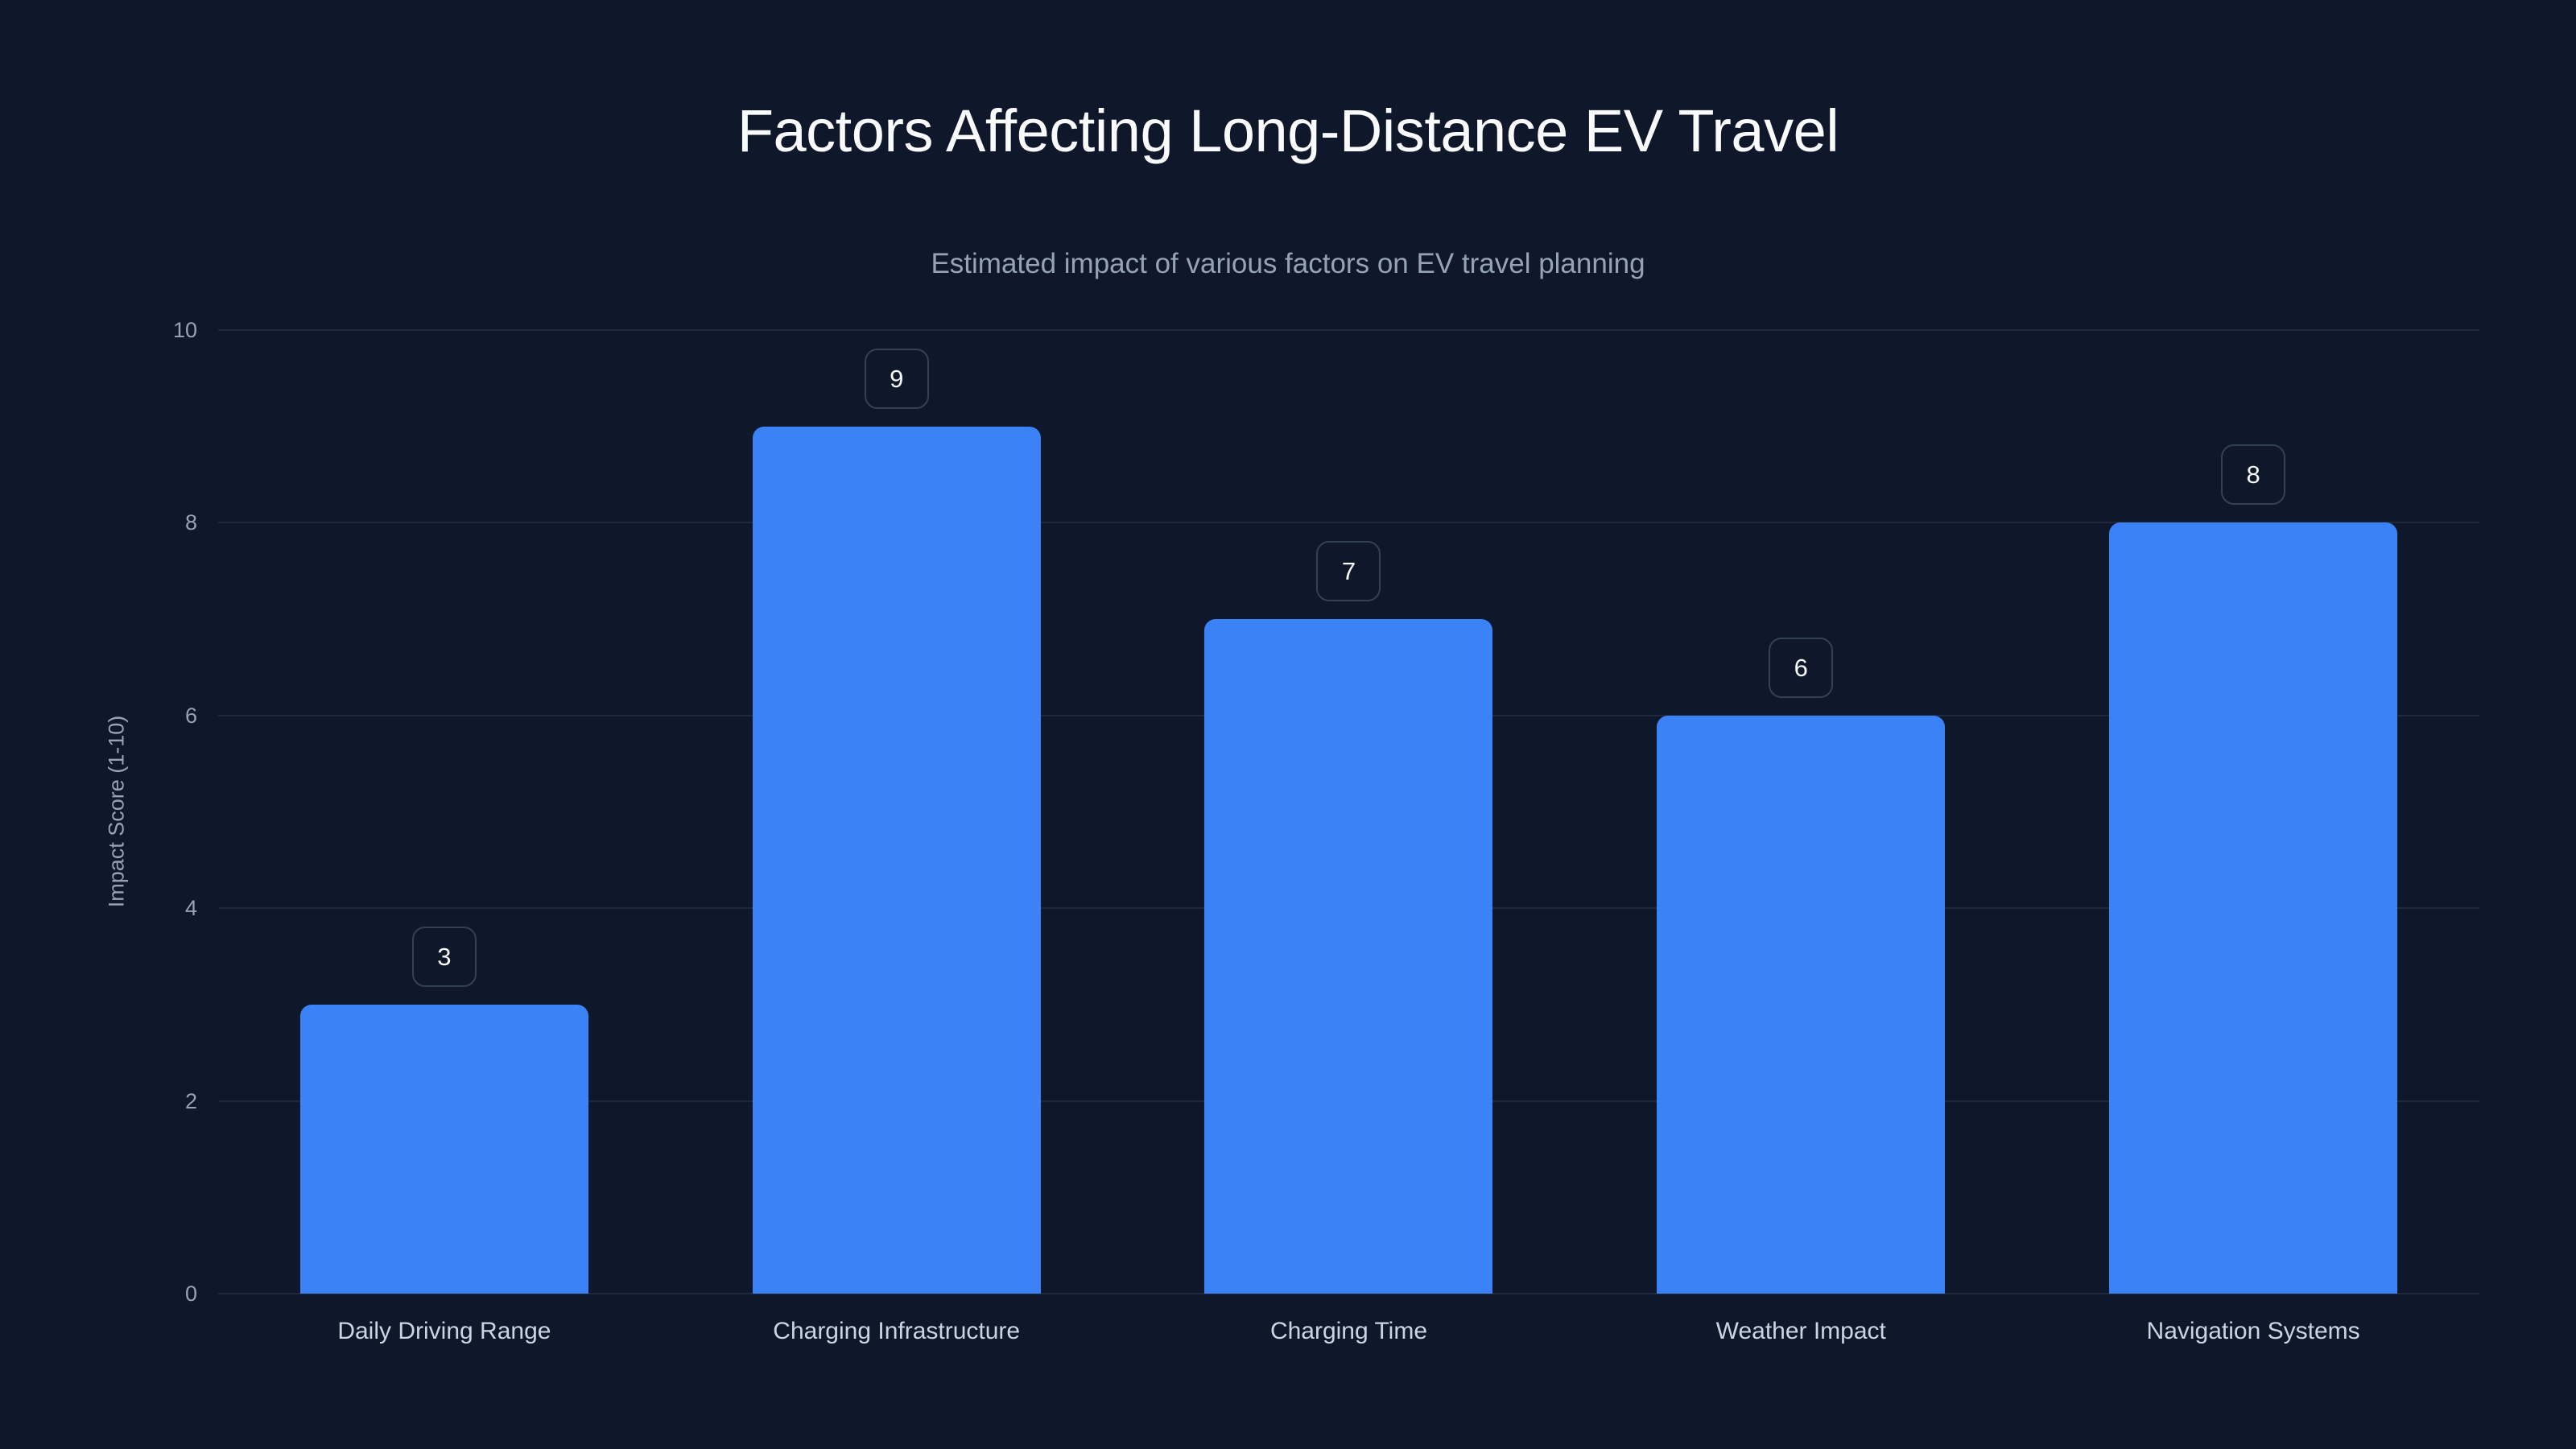 The image size is (2576, 1449). I want to click on x-tick-label: Charging Infrastructure, so click(897, 1331).